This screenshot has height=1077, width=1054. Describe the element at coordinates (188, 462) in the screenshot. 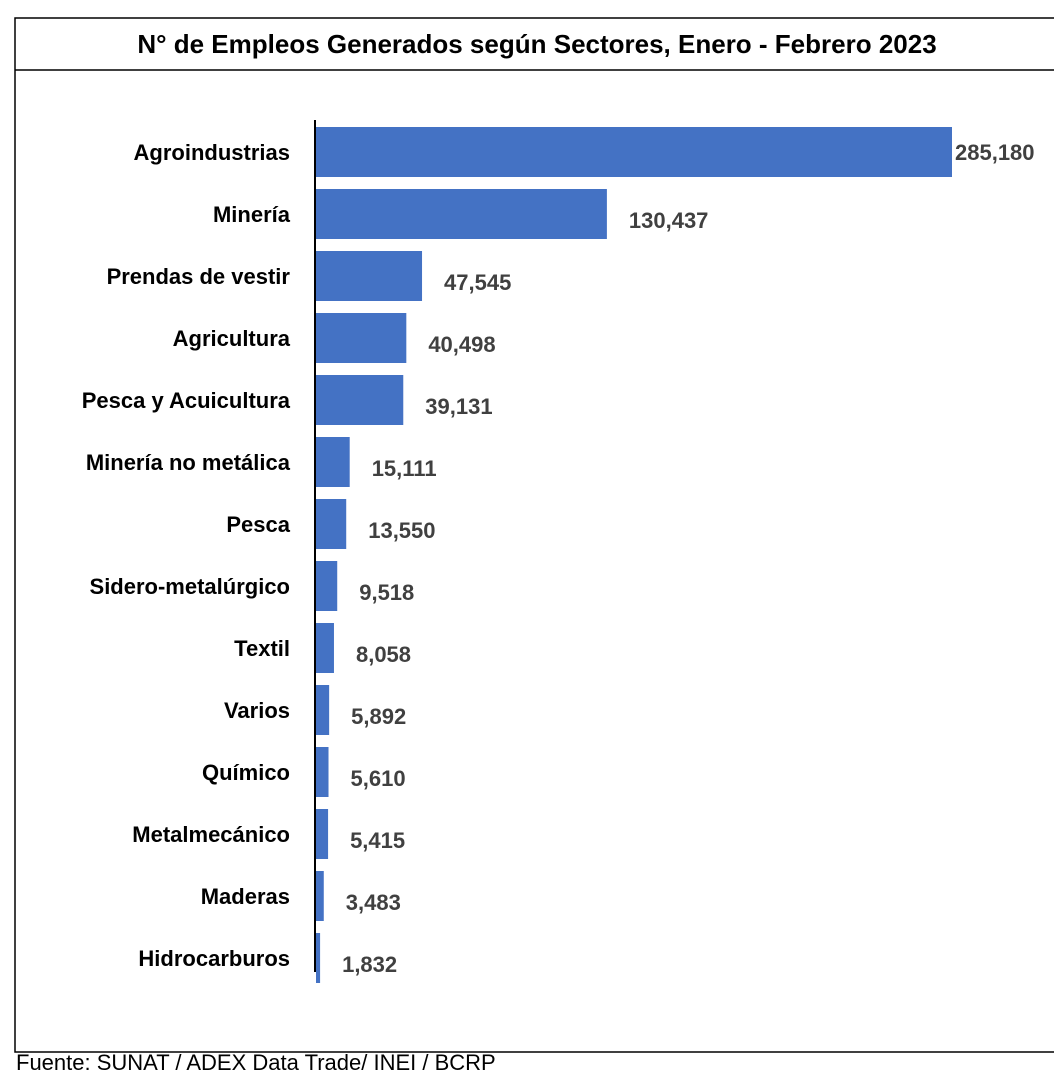

I see `category-label: Minería no metálica` at that location.